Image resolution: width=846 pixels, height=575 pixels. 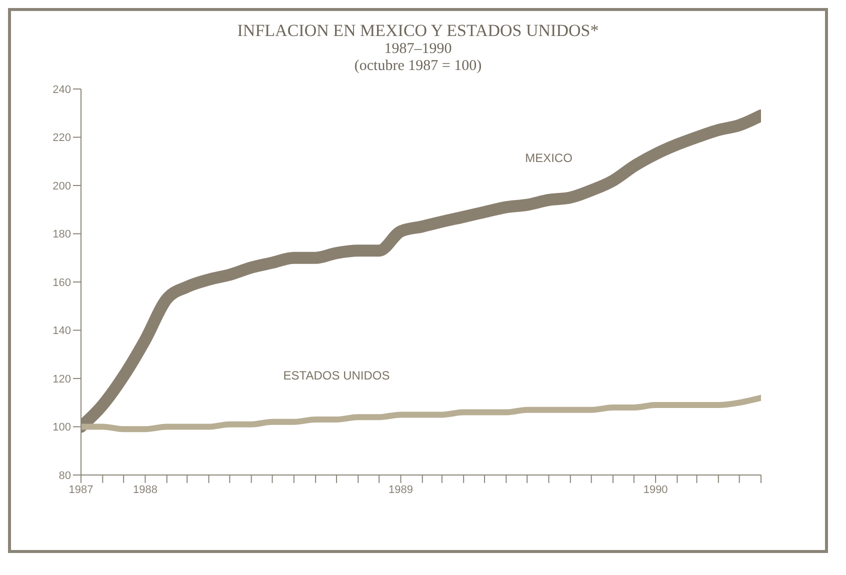 I want to click on y-tick-label: 120, so click(x=61, y=379).